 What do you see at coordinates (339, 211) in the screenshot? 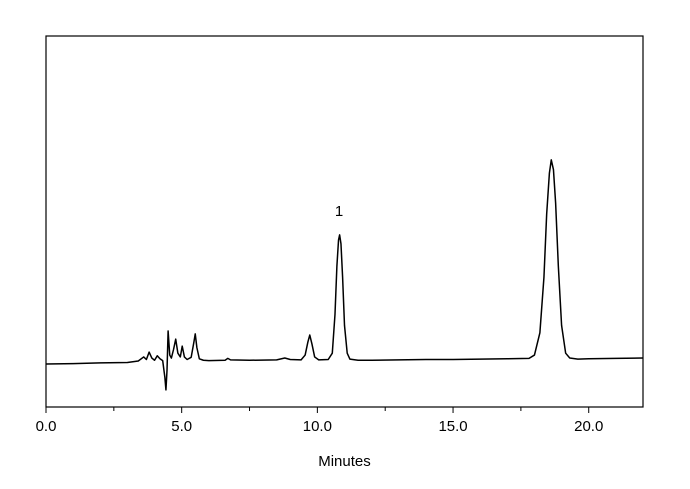
I see `peak-annotation: 1` at bounding box center [339, 211].